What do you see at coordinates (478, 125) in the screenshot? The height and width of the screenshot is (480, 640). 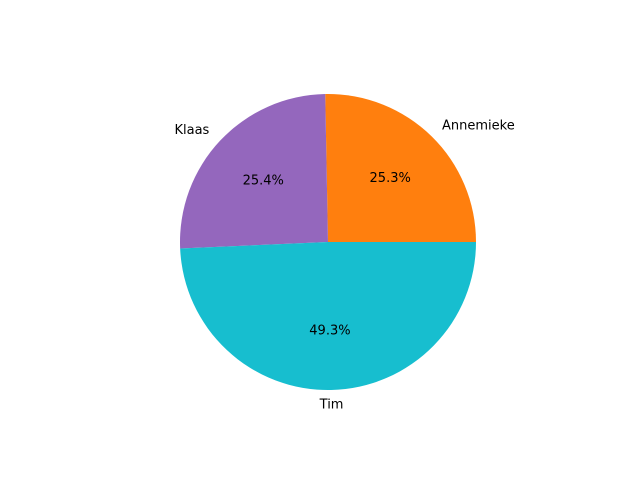 I see `slice-label-annemieke: Annemieke` at bounding box center [478, 125].